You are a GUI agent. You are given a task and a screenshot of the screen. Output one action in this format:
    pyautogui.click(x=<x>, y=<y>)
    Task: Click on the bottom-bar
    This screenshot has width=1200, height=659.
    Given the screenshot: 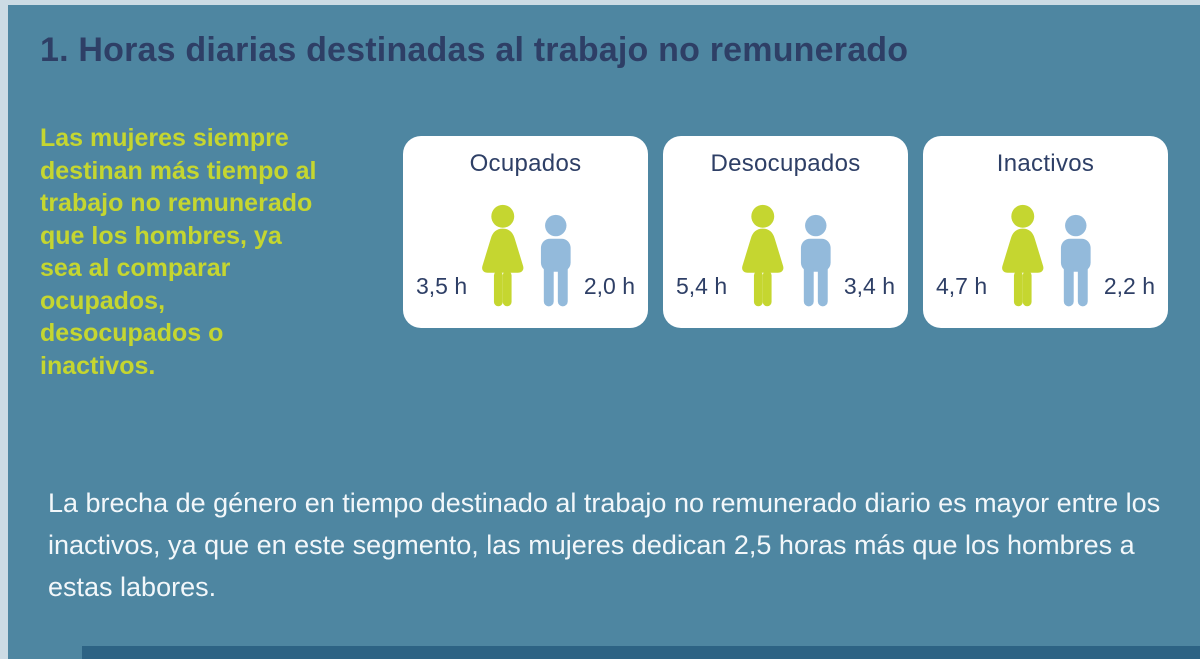 What is the action you would take?
    pyautogui.click(x=641, y=652)
    